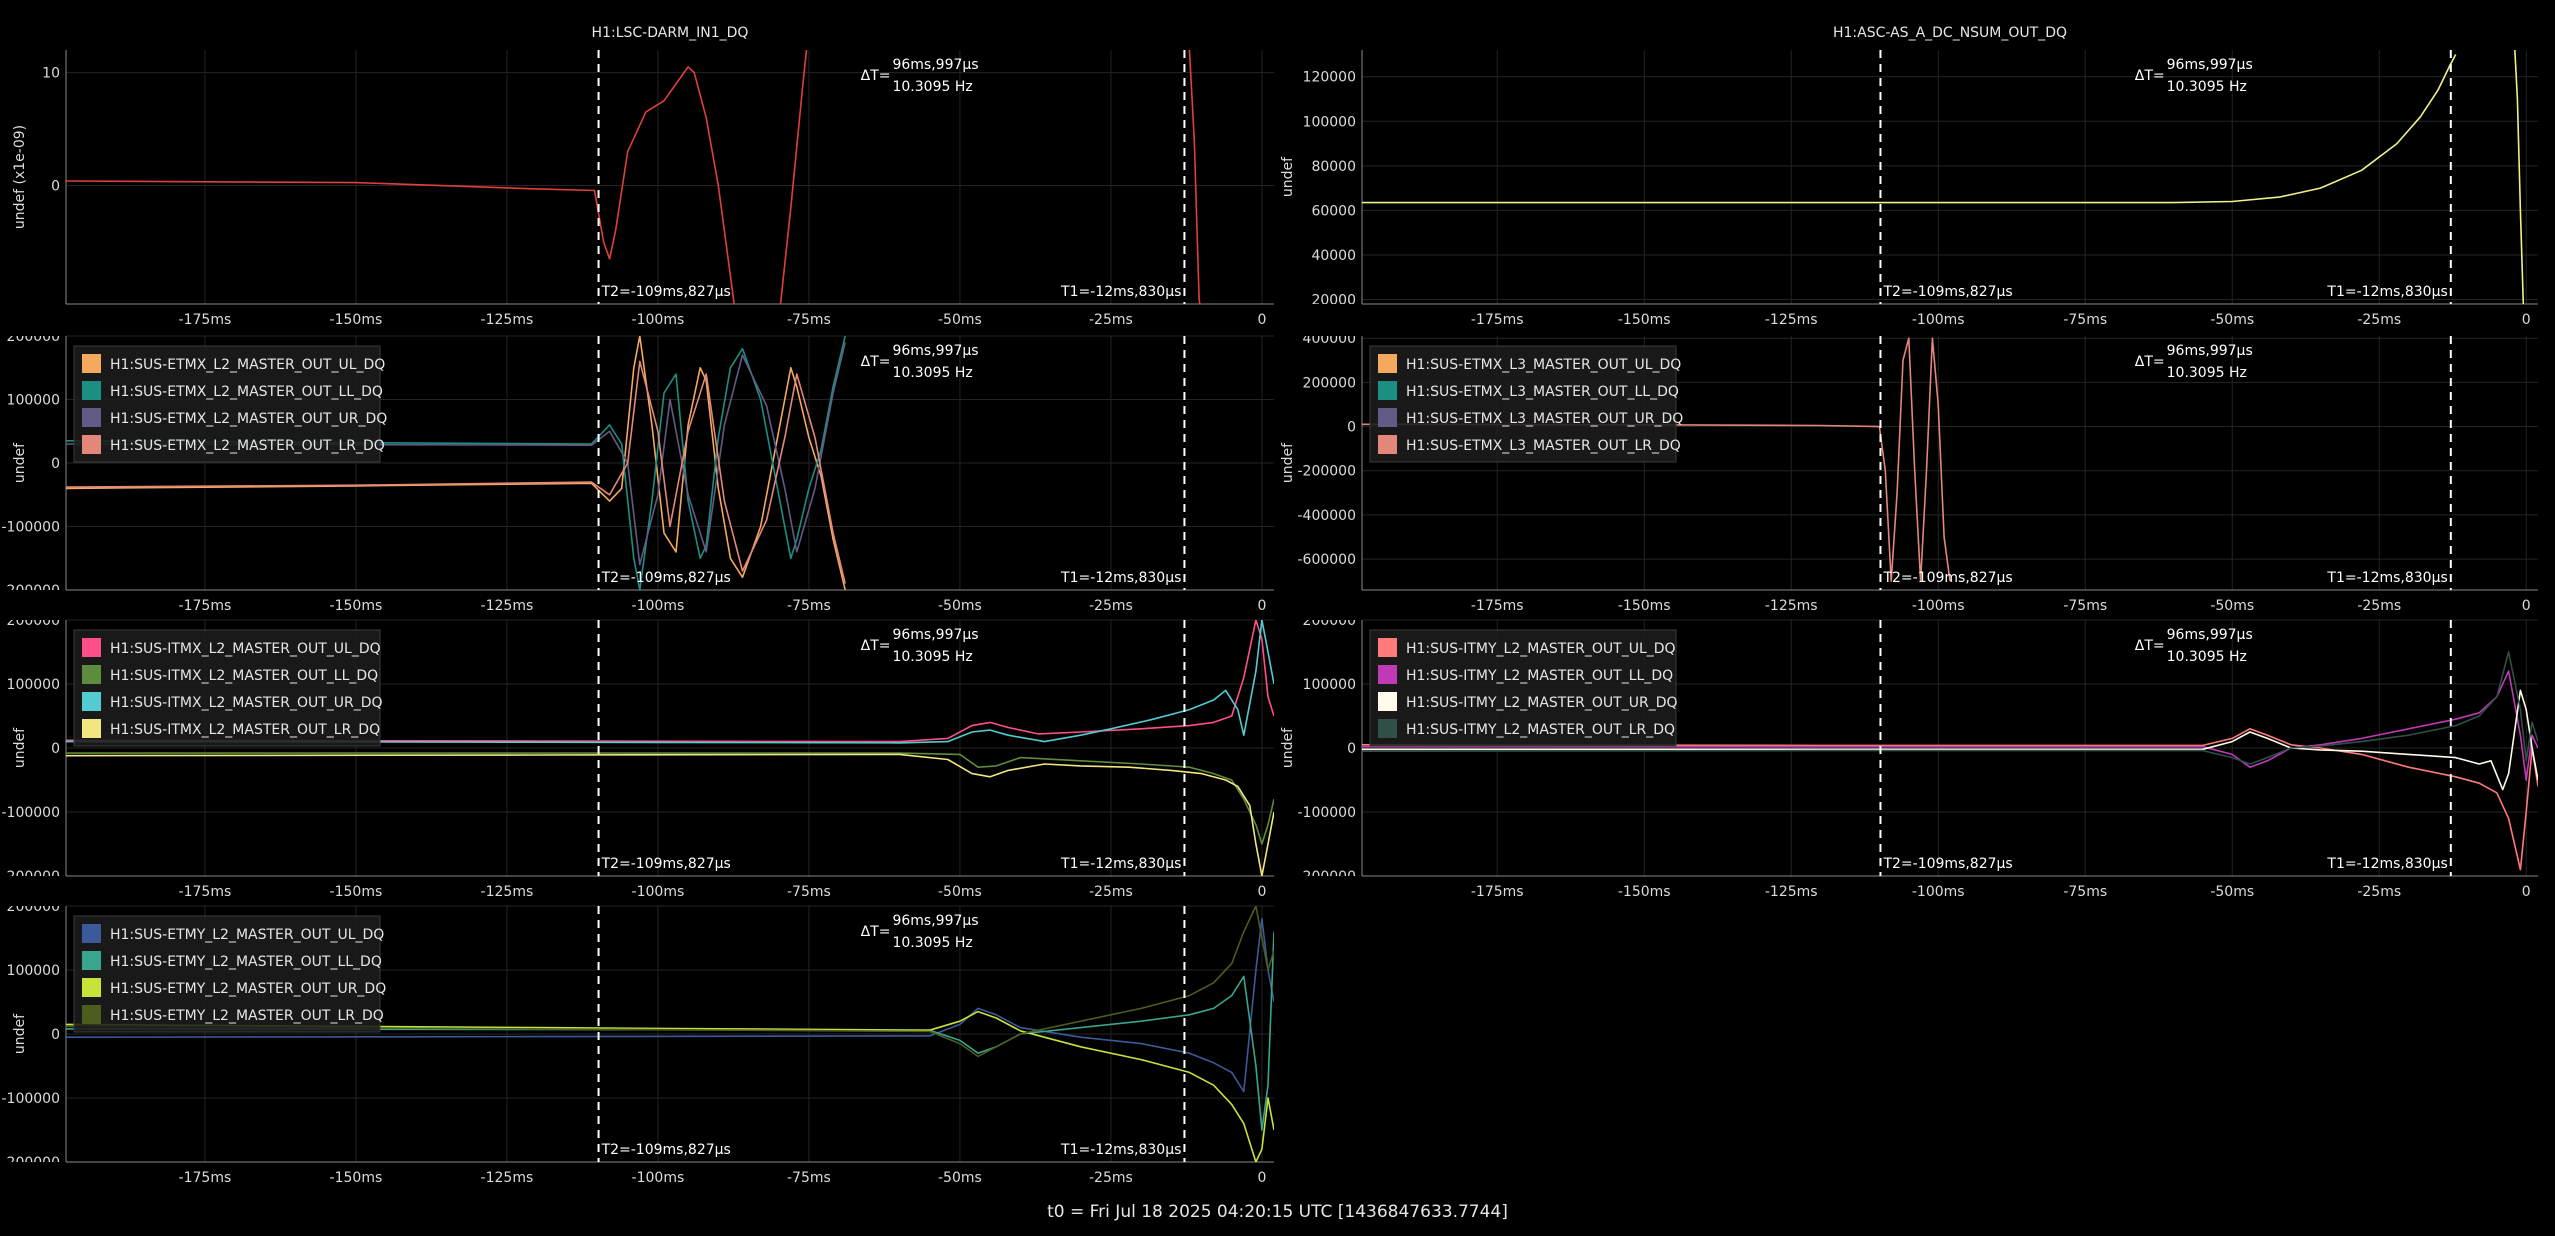 The width and height of the screenshot is (2555, 1236). What do you see at coordinates (1327, 516) in the screenshot?
I see `y-tick-label: -400000` at bounding box center [1327, 516].